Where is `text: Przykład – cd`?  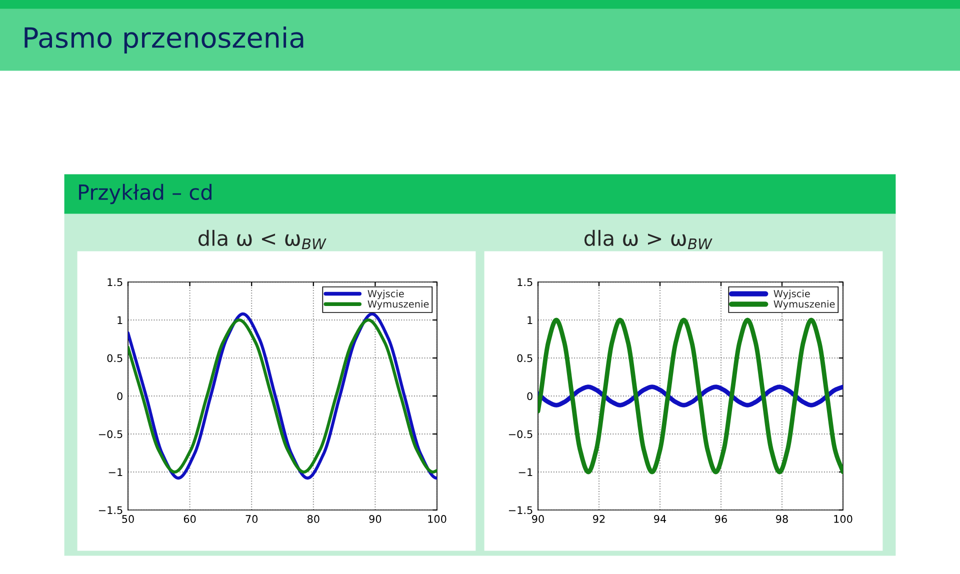
text: Przykład – cd is located at coordinates (145, 194).